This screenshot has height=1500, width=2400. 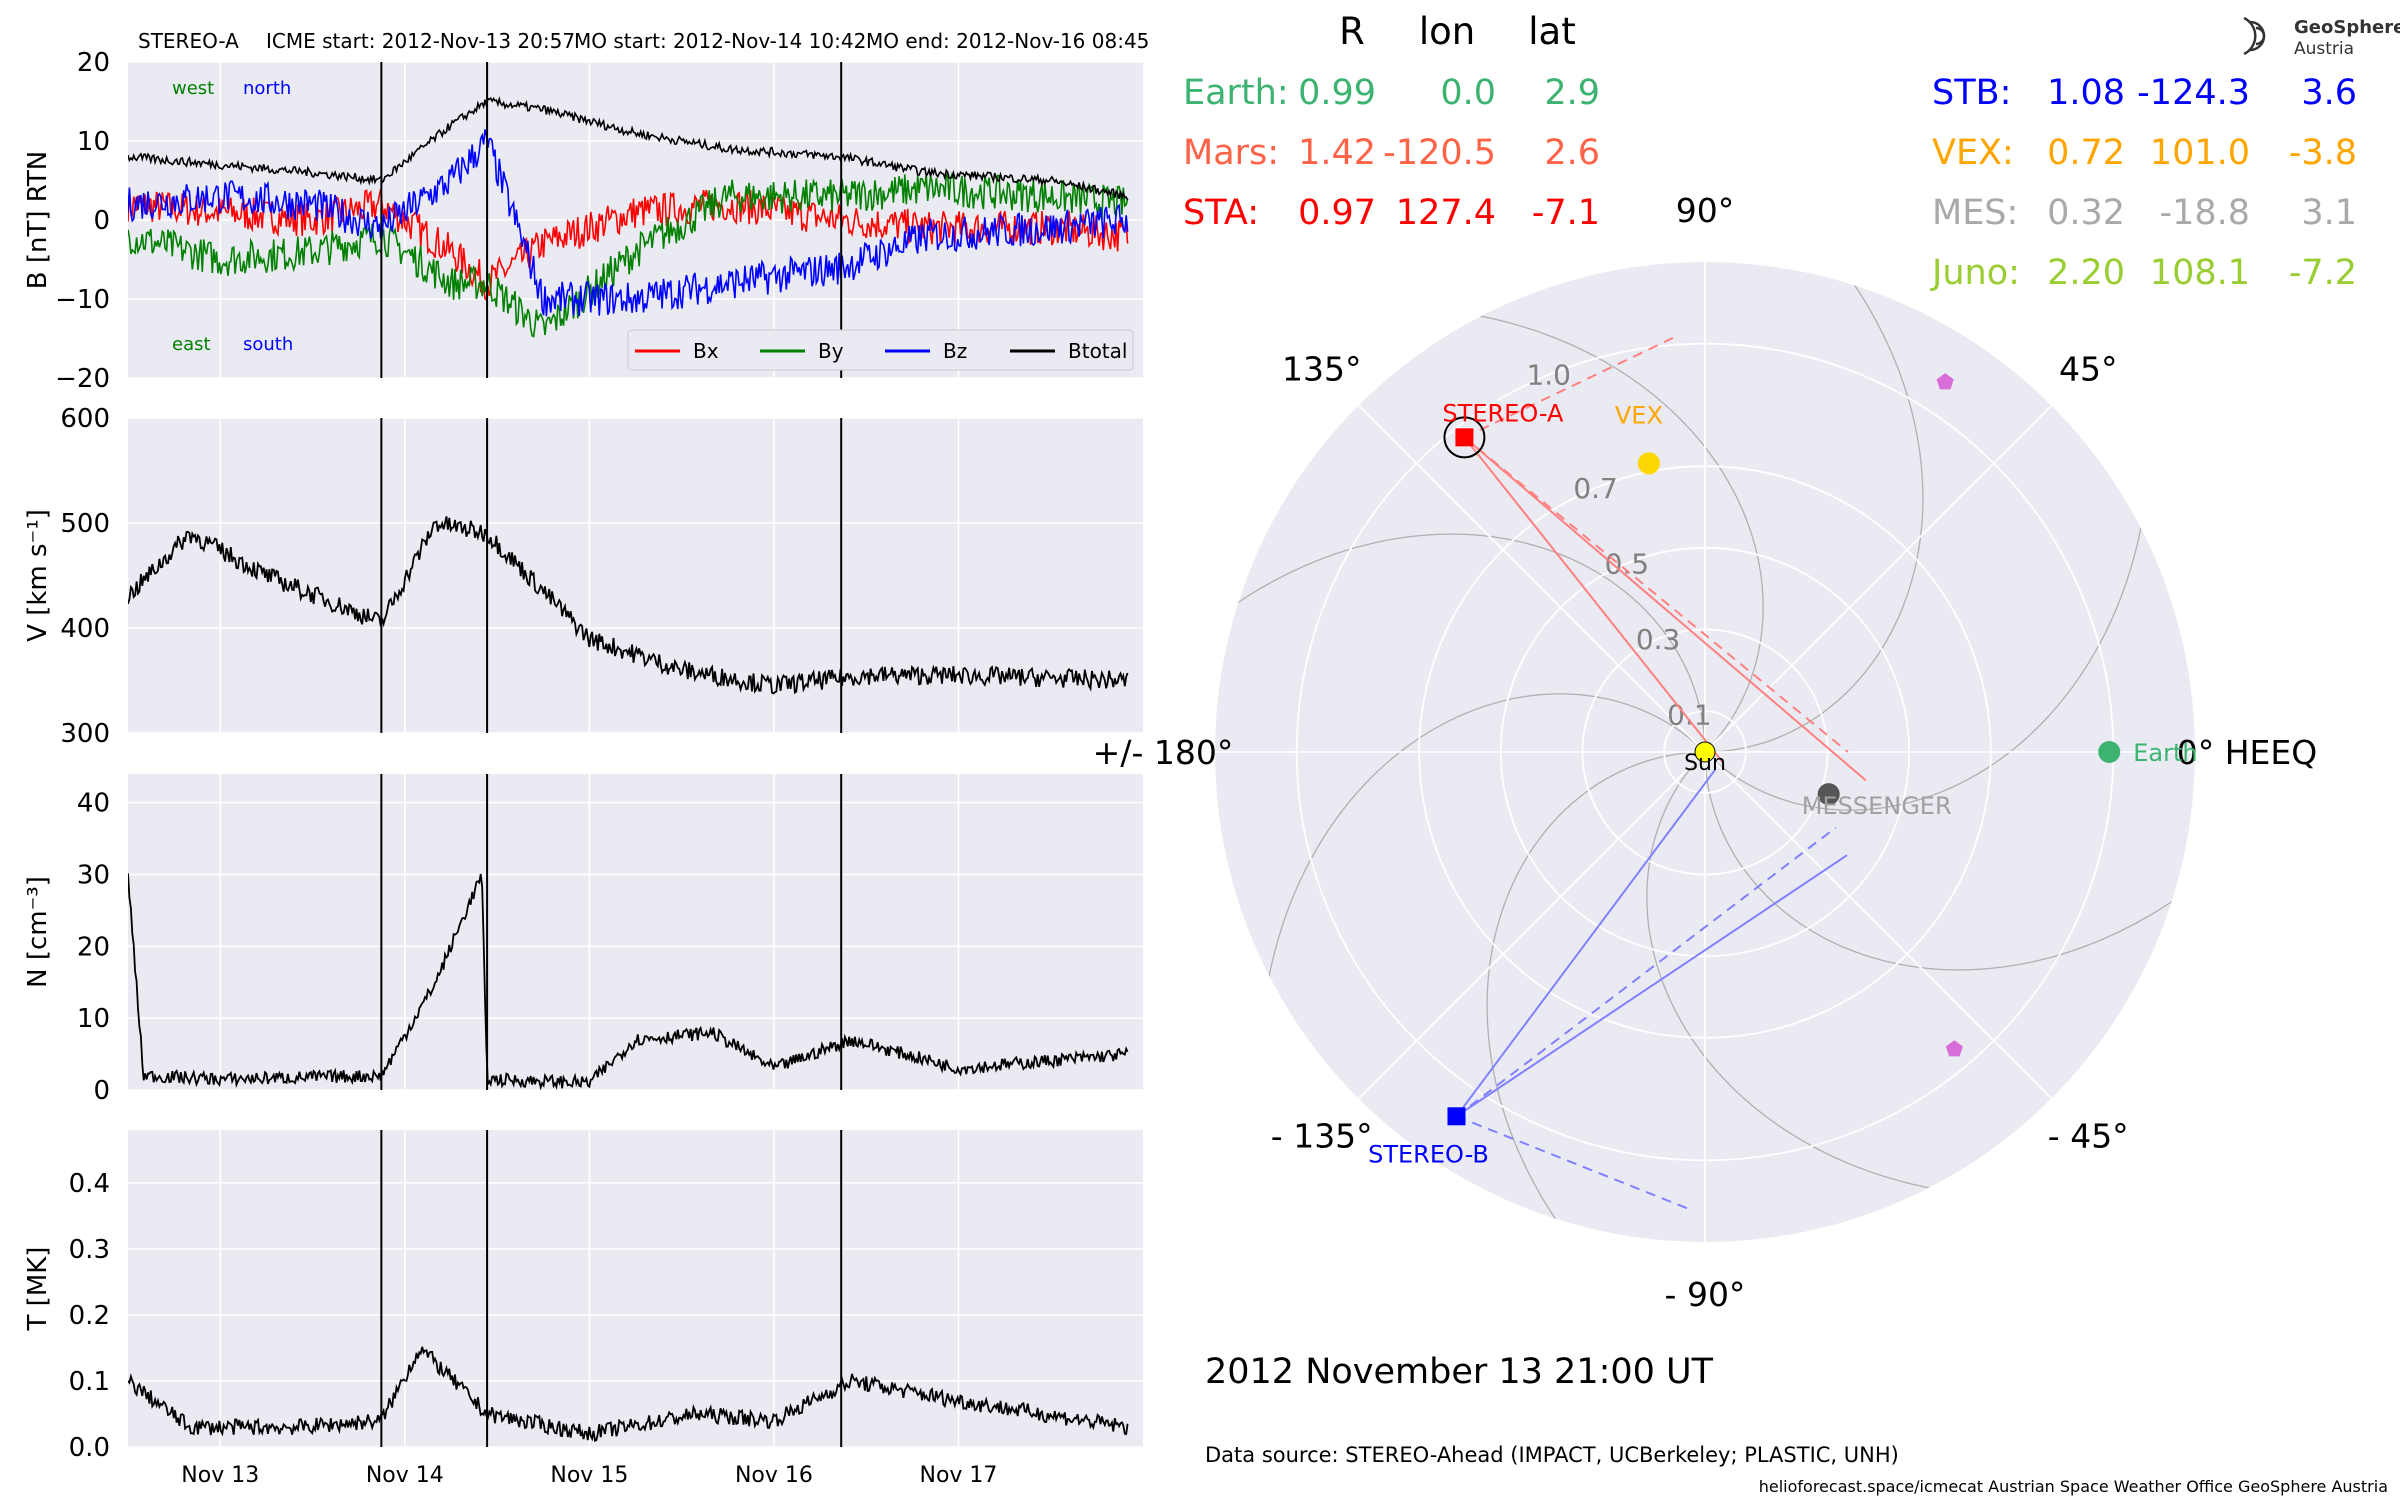 What do you see at coordinates (1566, 213) in the screenshot?
I see `row-lat: -7.1` at bounding box center [1566, 213].